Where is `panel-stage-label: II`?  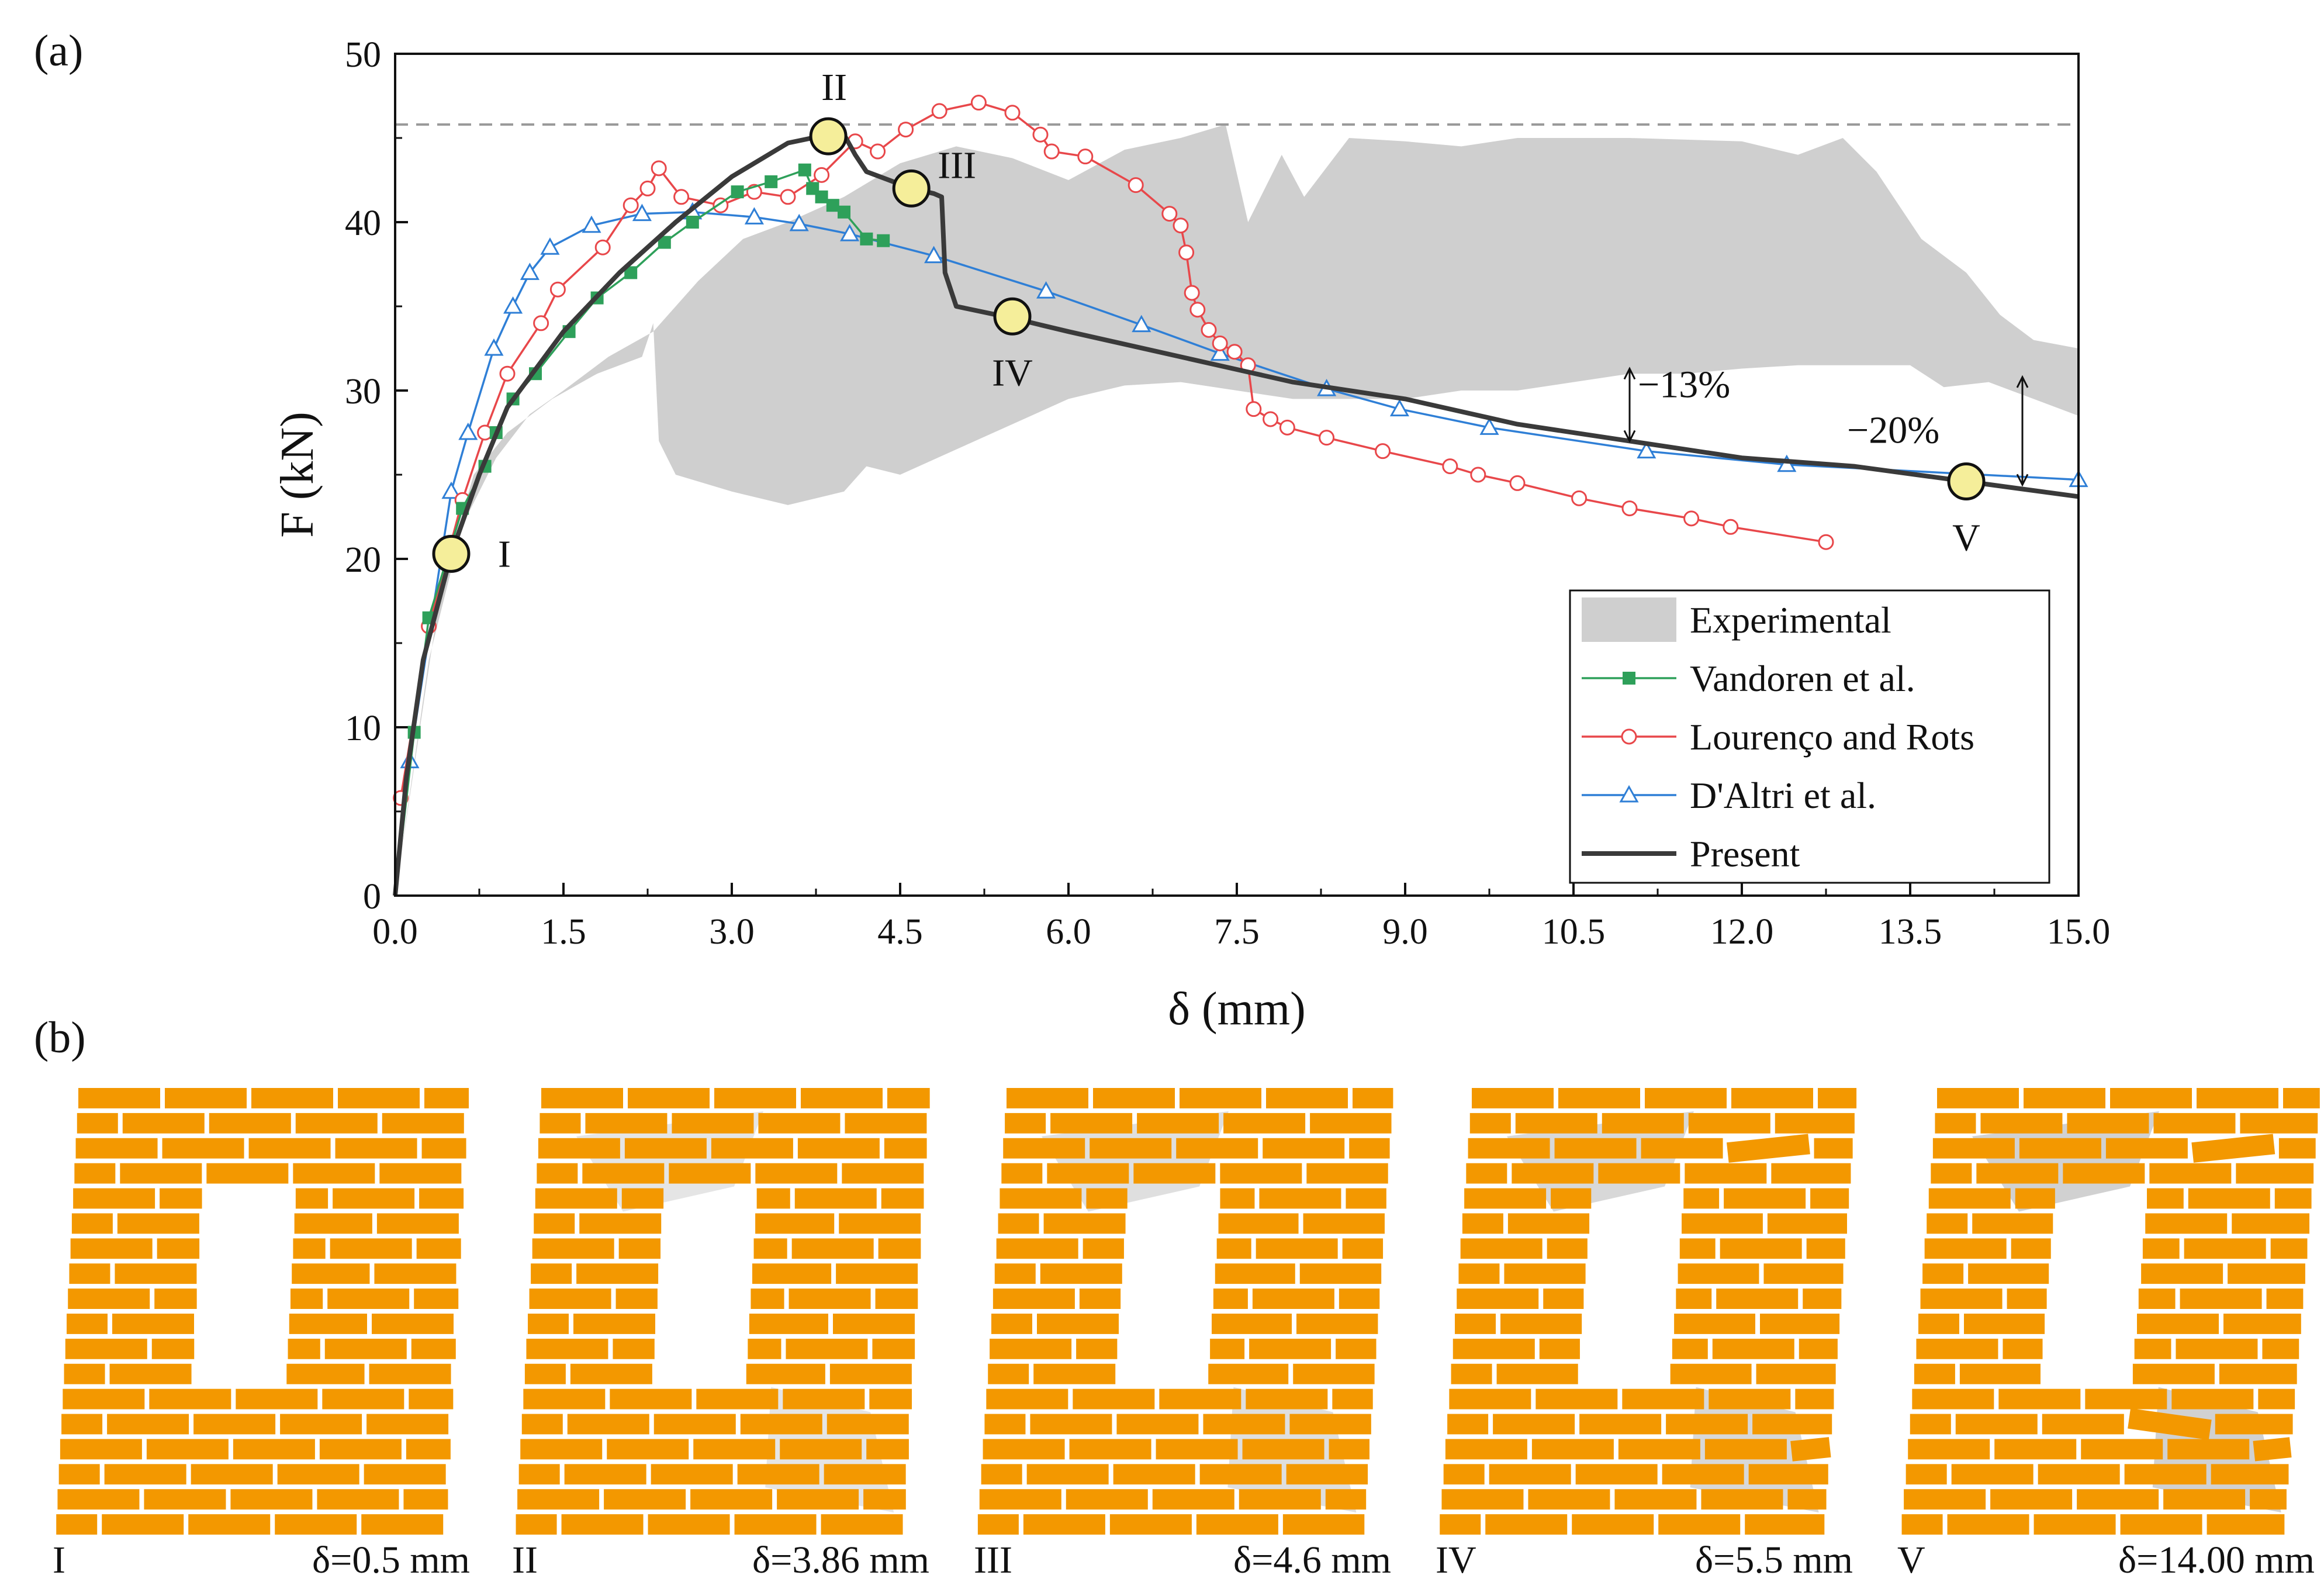 panel-stage-label: II is located at coordinates (525, 1560).